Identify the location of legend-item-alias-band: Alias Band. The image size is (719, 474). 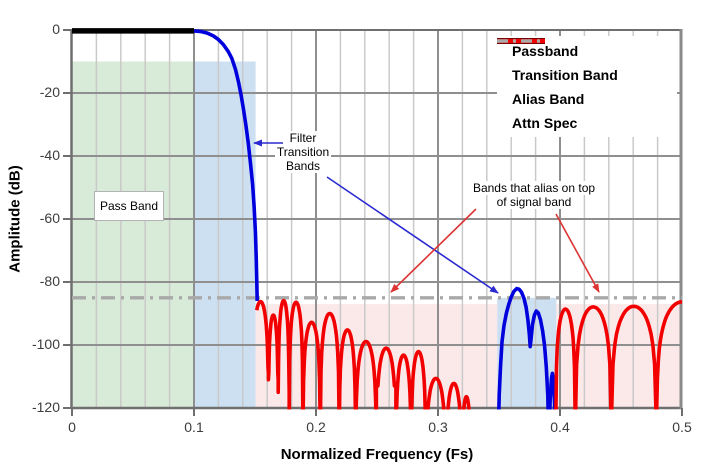
(587, 74).